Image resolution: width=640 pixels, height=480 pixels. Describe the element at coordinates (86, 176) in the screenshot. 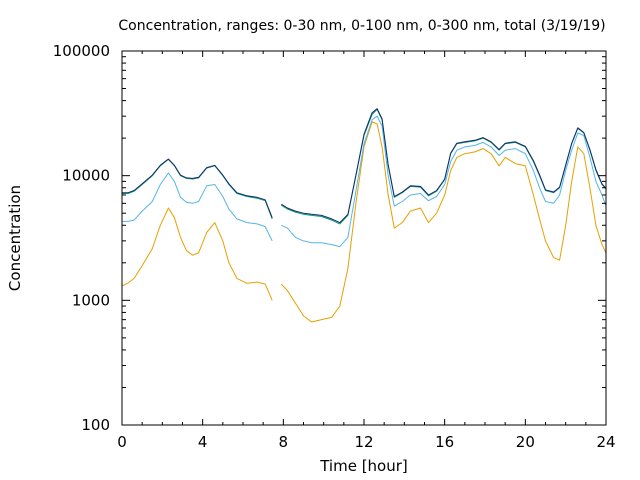

I see `y-tick-label: 10000` at that location.